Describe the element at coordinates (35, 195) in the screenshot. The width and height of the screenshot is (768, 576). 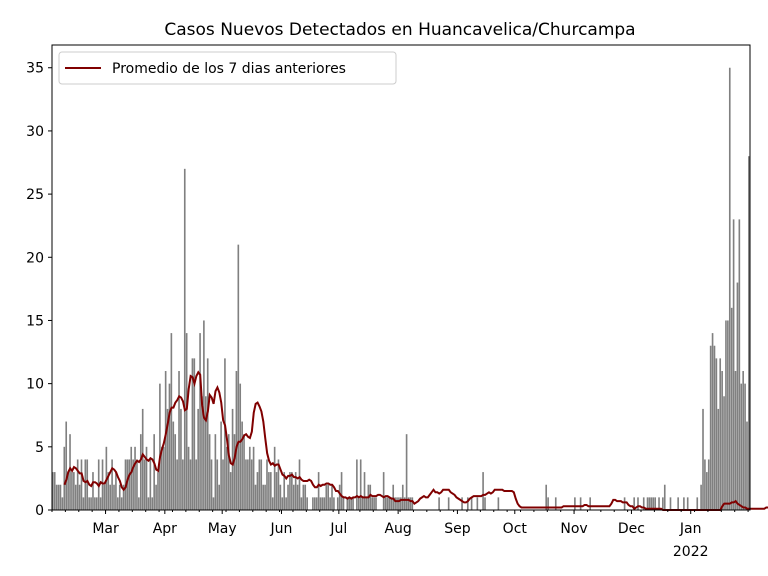
I see `y-tick-label: 25` at that location.